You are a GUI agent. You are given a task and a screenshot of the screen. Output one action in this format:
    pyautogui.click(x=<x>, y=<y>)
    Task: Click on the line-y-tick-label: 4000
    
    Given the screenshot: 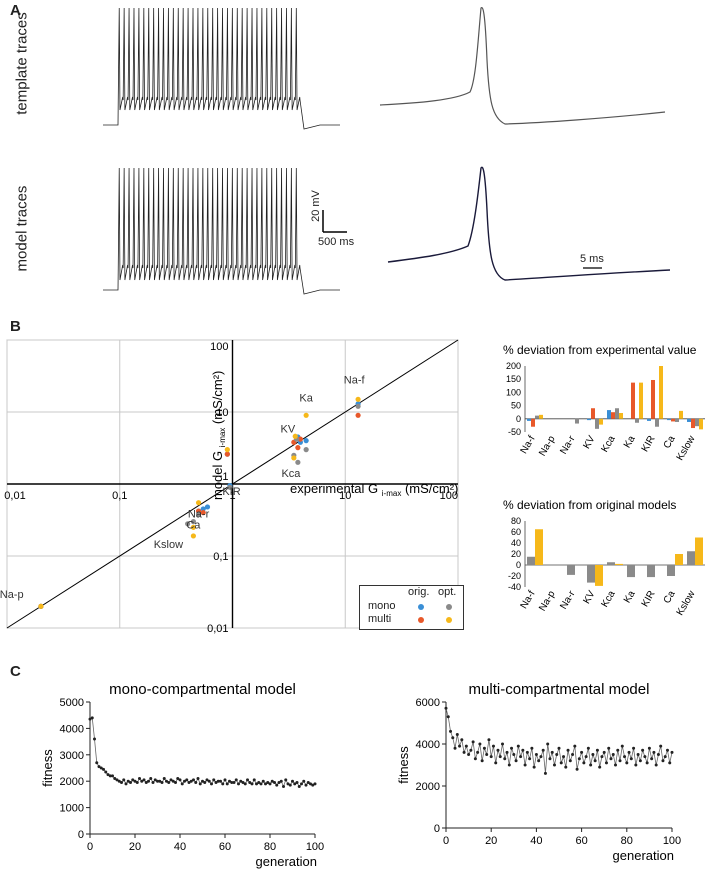 What is the action you would take?
    pyautogui.click(x=72, y=729)
    